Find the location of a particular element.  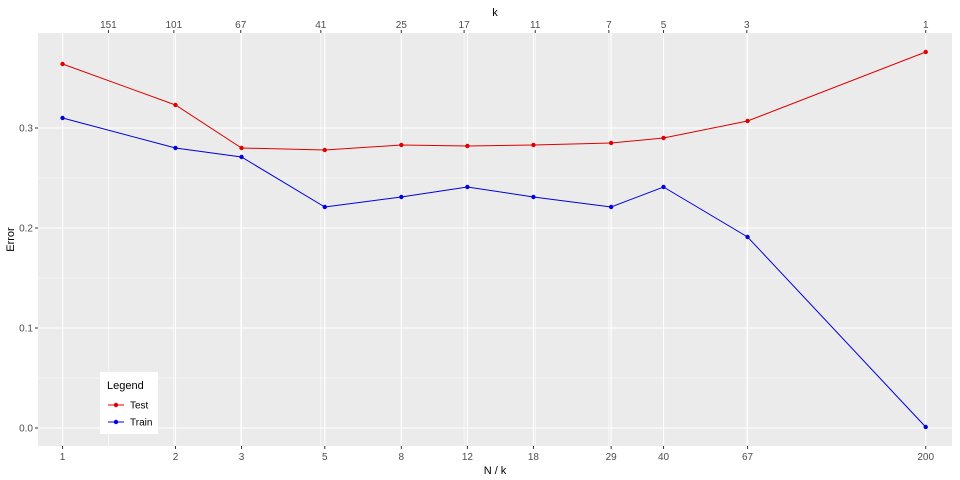

top-tick-label: 17 is located at coordinates (465, 25).